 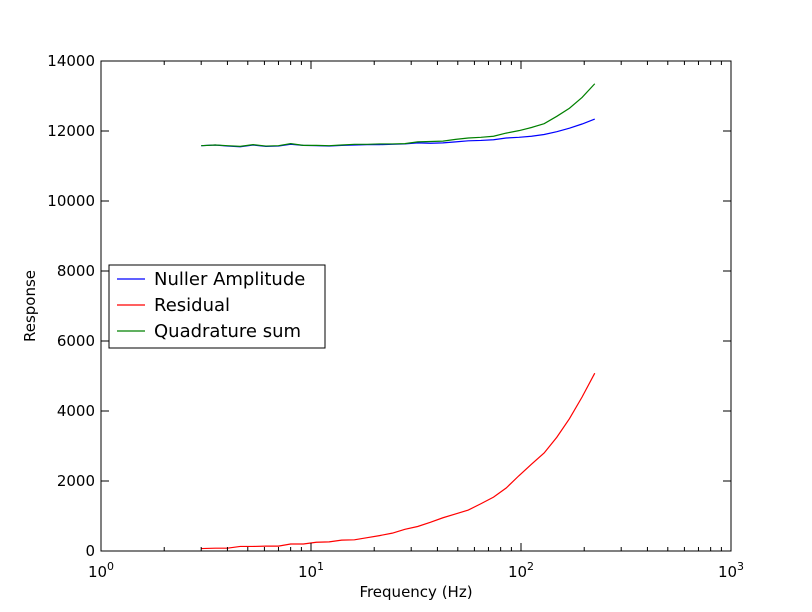 What do you see at coordinates (229, 279) in the screenshot?
I see `legend-label-0: Nuller Amplitude` at bounding box center [229, 279].